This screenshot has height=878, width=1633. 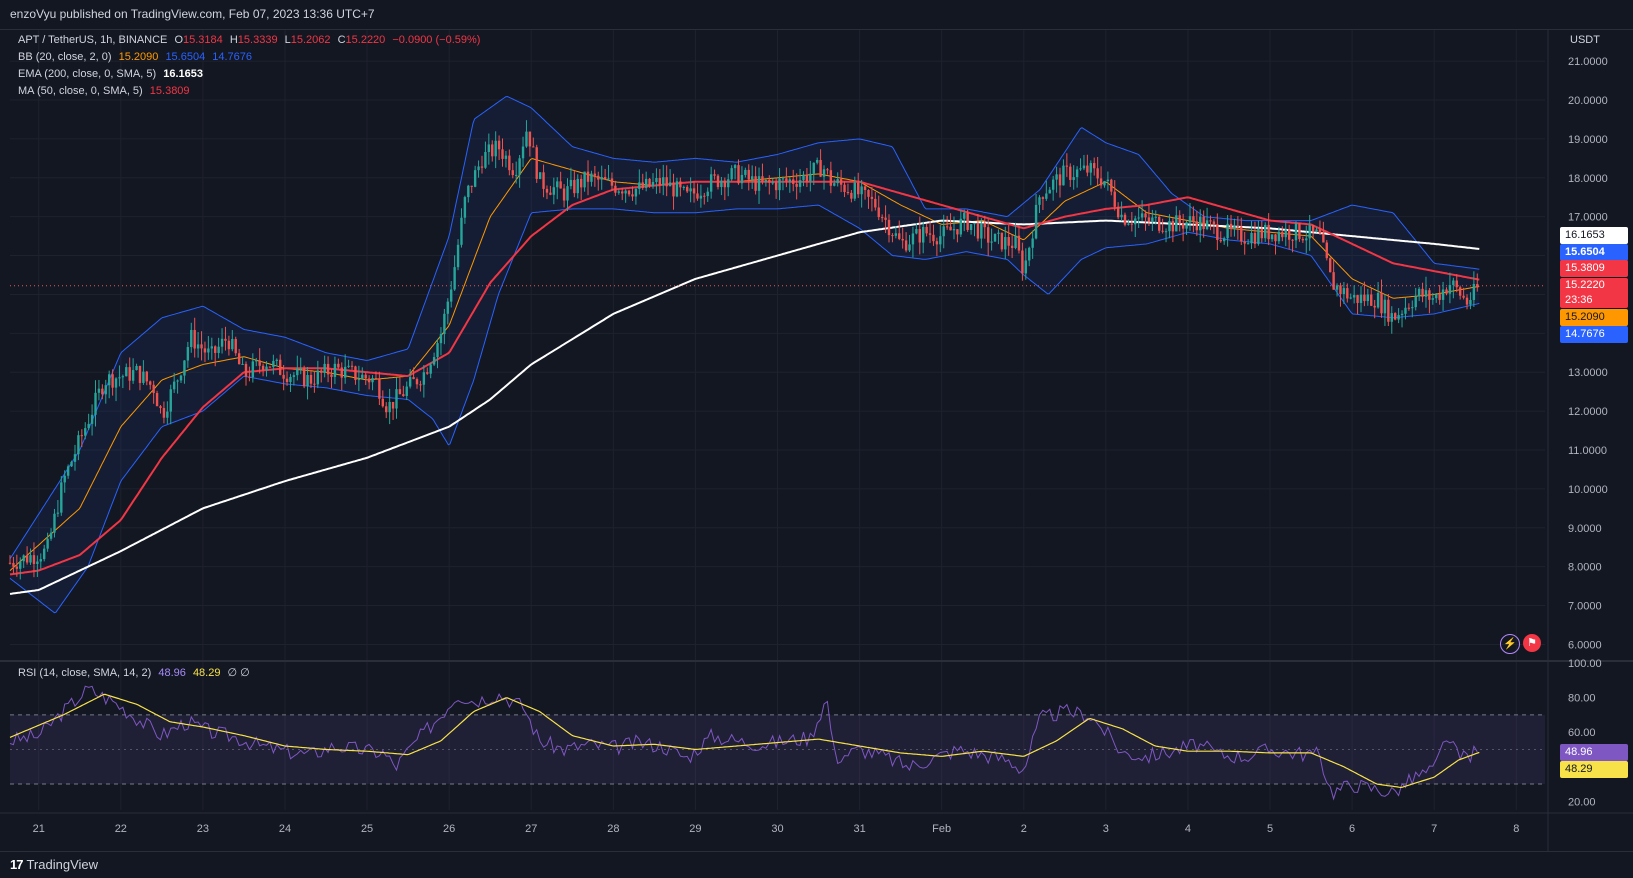 I want to click on close-price: 15.2220, so click(x=1585, y=285).